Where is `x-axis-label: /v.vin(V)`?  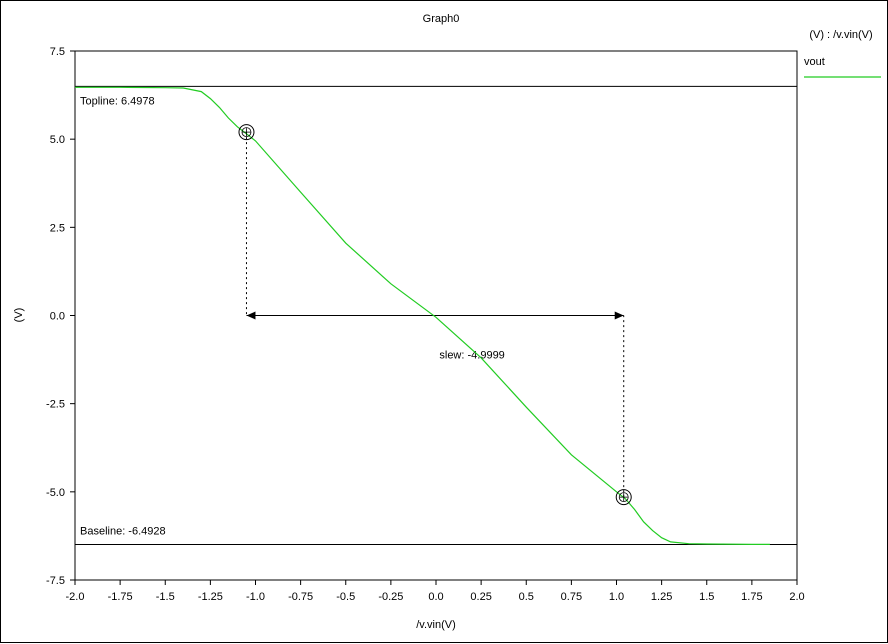
x-axis-label: /v.vin(V) is located at coordinates (436, 625).